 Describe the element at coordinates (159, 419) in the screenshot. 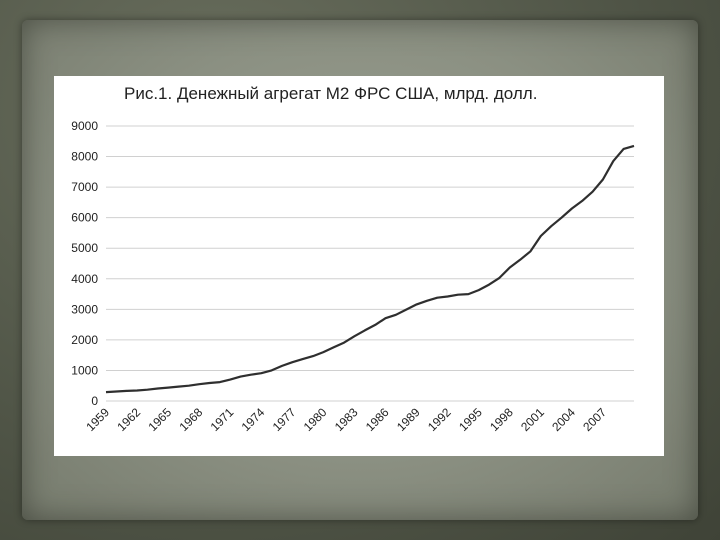

I see `x-tick-label: 1965` at that location.